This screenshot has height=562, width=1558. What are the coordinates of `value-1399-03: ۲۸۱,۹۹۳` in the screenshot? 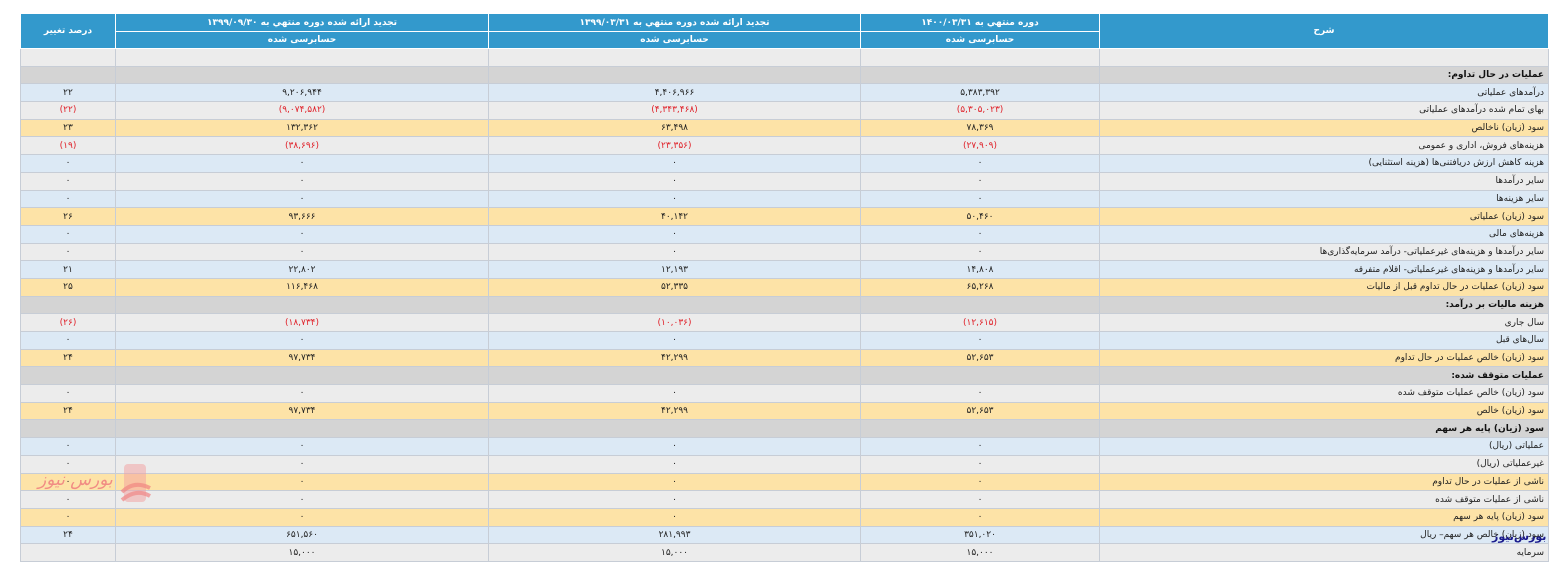 It's located at (674, 535).